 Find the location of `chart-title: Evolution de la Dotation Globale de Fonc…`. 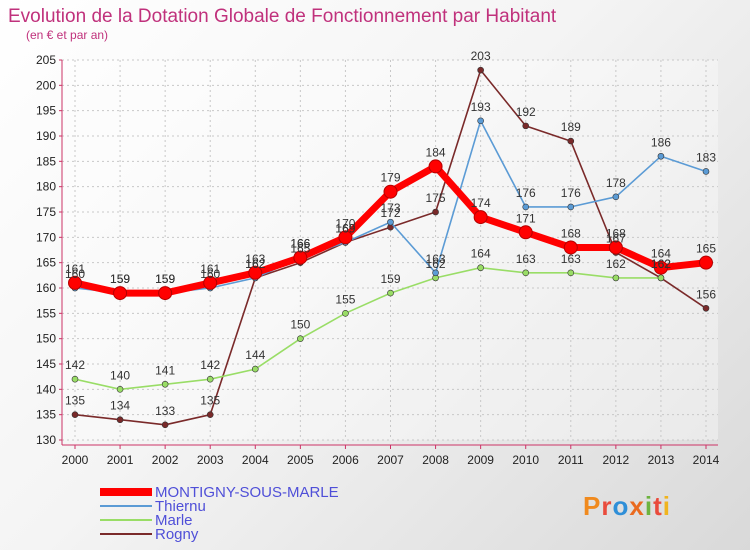

chart-title: Evolution de la Dotation Globale de Fonc… is located at coordinates (282, 16).